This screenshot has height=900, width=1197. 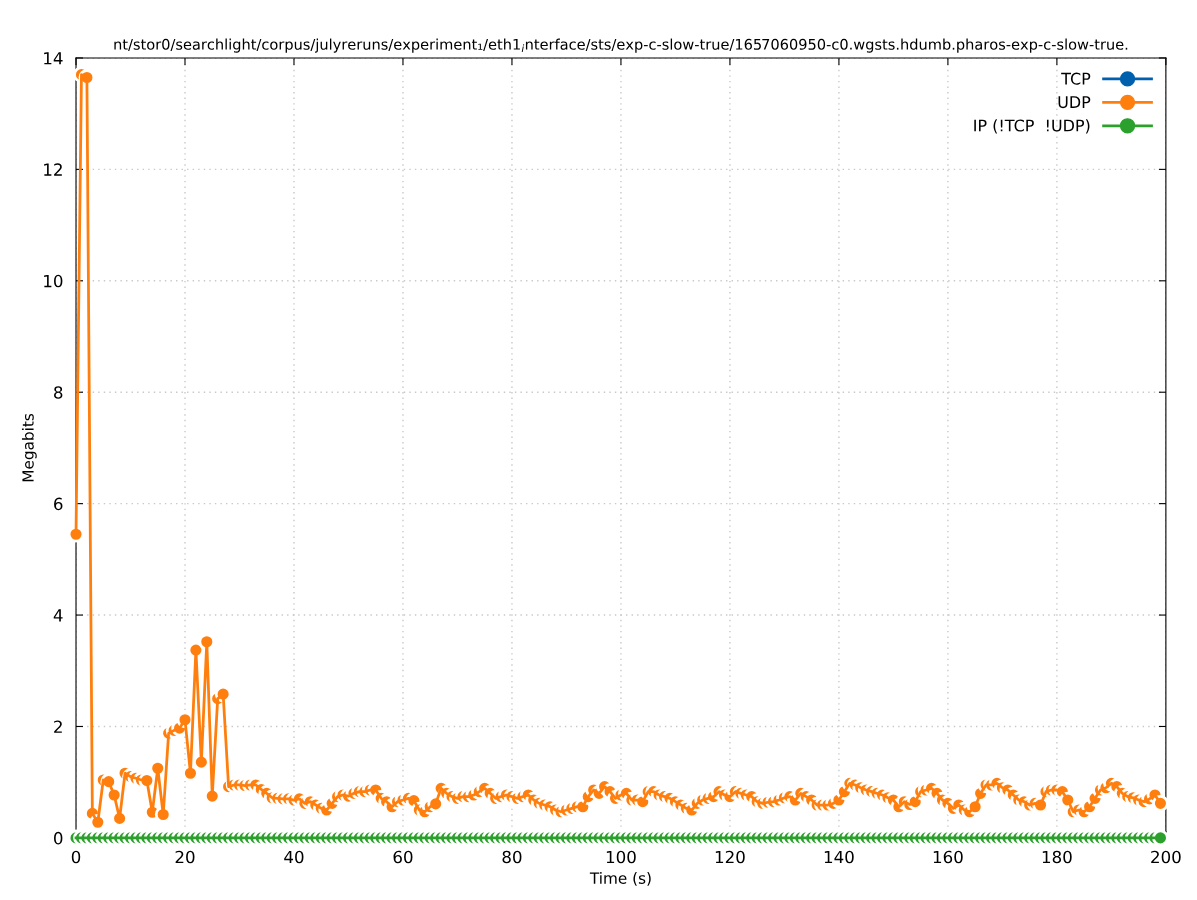 What do you see at coordinates (1076, 78) in the screenshot?
I see `legend-label: TCP` at bounding box center [1076, 78].